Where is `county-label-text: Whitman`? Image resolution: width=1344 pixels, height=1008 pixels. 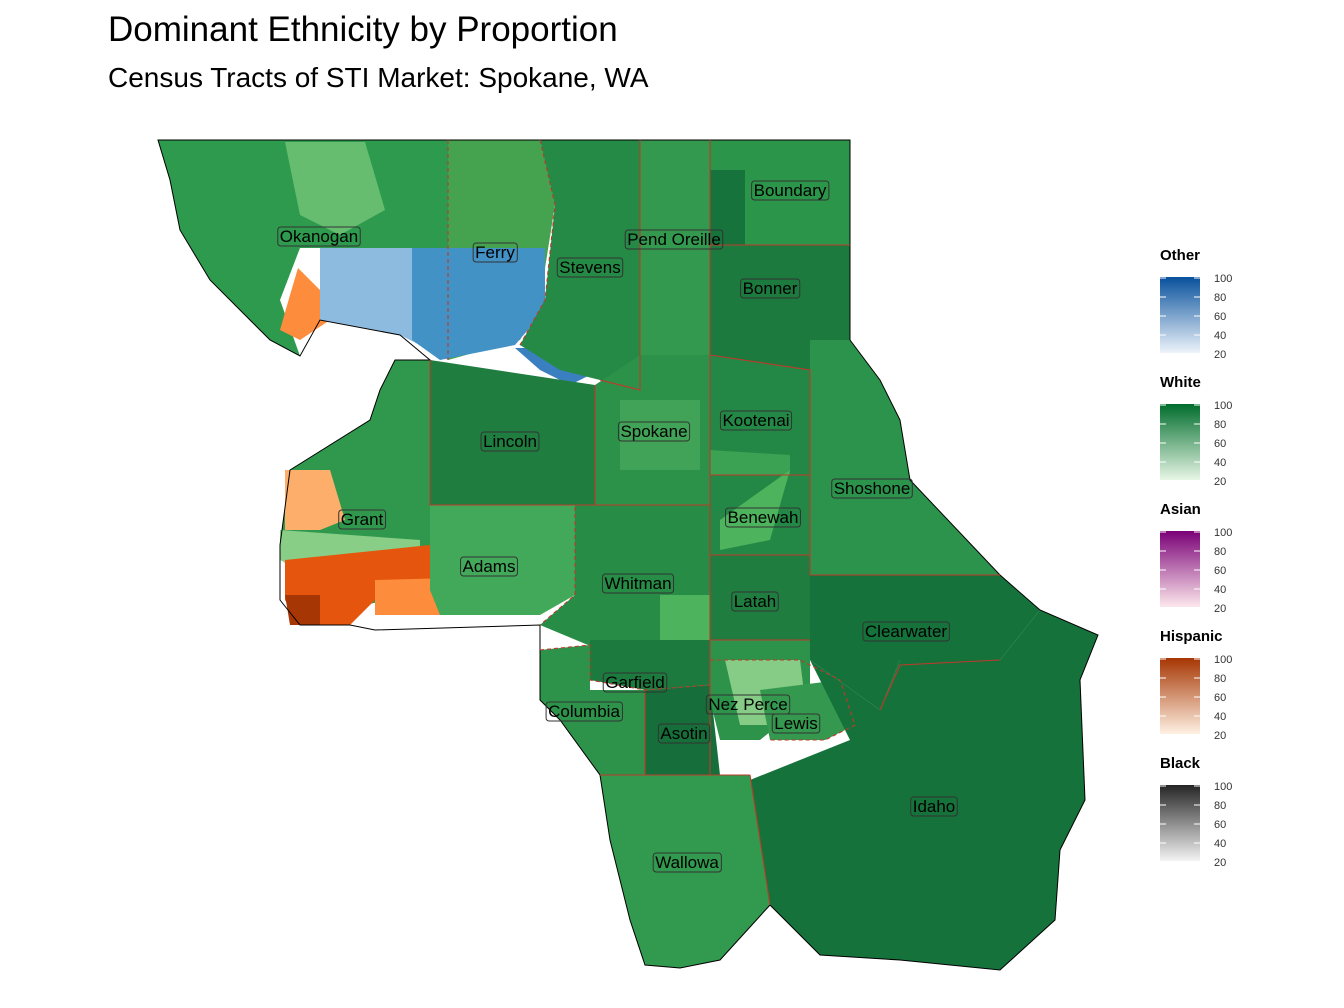 county-label-text: Whitman is located at coordinates (637, 583).